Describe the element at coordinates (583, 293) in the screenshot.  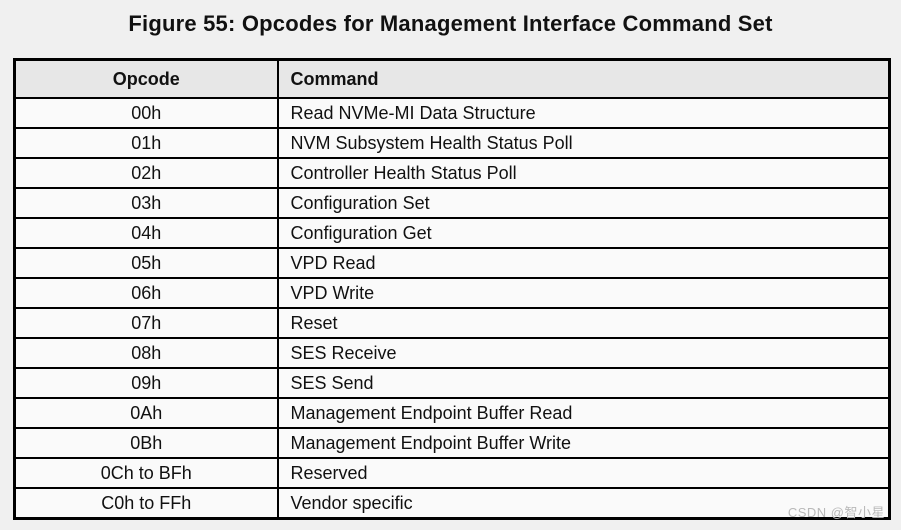
I see `command-cell: VPD Write` at that location.